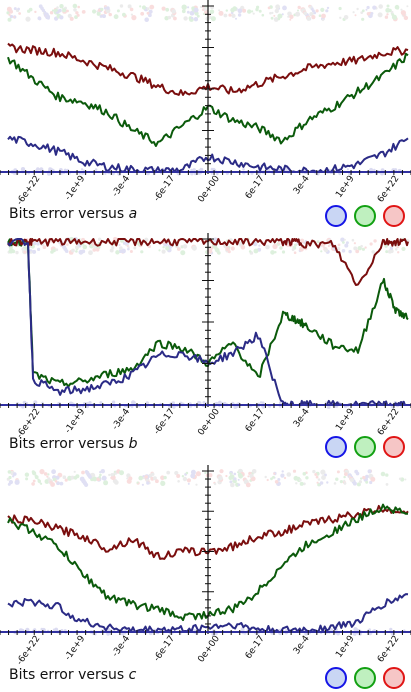  I want to click on caption-variable: c, so click(132, 675).